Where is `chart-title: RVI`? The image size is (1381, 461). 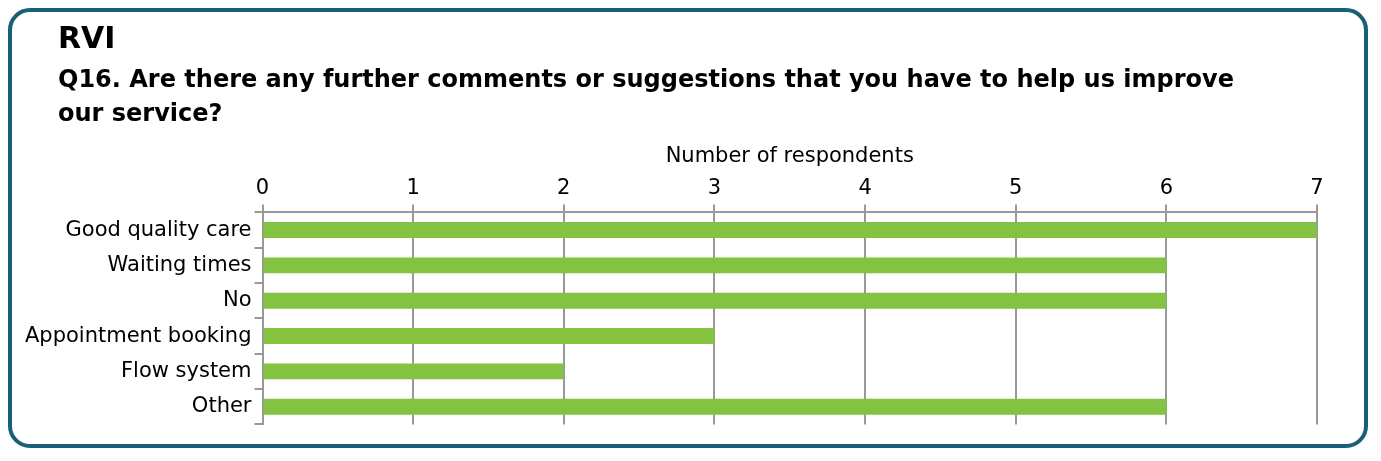 chart-title: RVI is located at coordinates (87, 37).